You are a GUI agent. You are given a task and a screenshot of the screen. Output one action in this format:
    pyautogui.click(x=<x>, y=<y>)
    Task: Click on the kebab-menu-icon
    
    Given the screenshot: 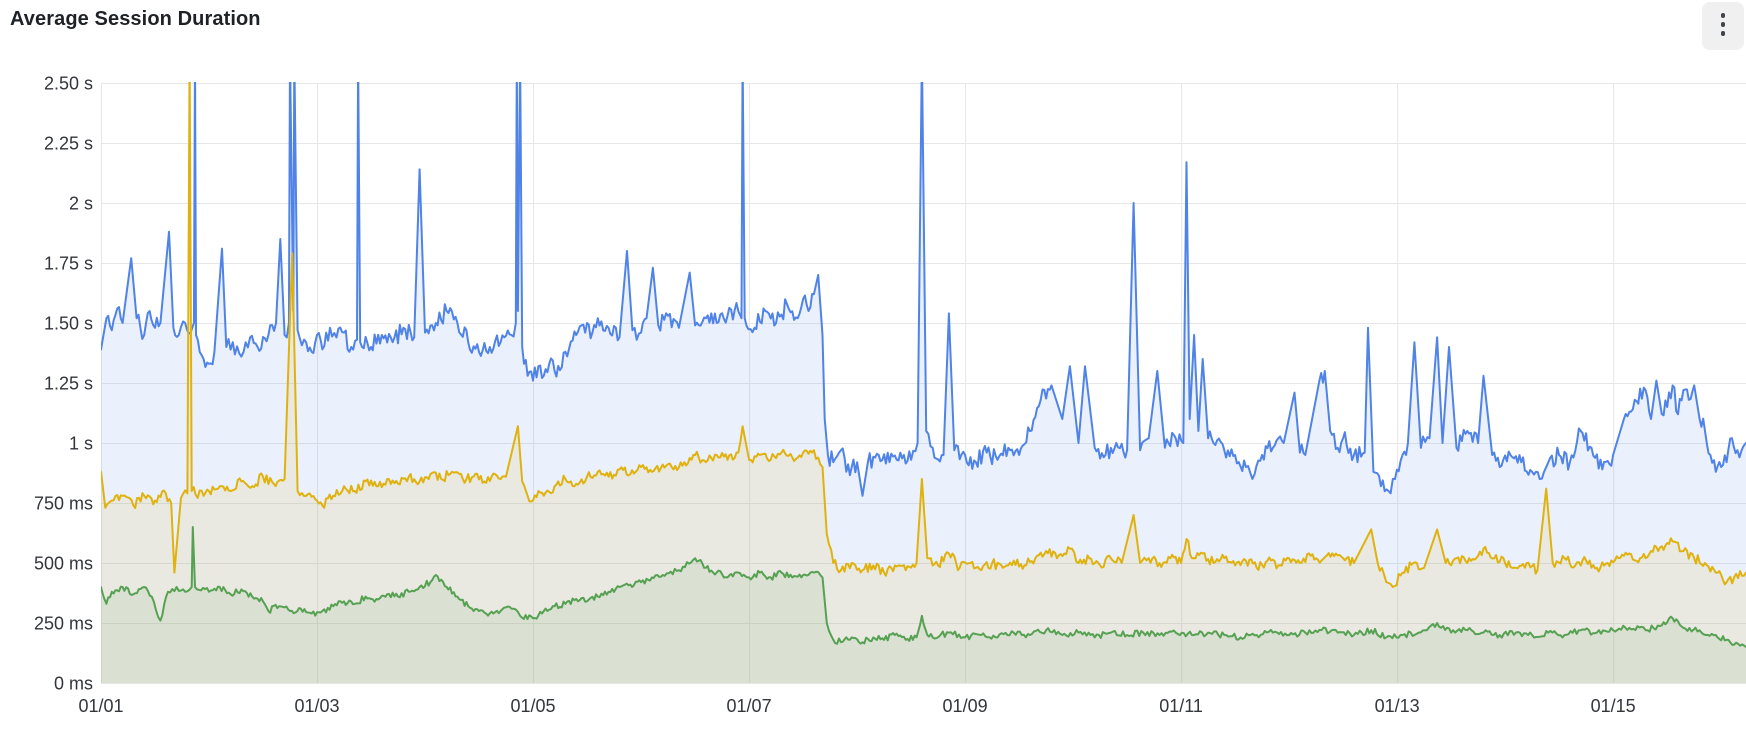 What is the action you would take?
    pyautogui.click(x=1723, y=24)
    